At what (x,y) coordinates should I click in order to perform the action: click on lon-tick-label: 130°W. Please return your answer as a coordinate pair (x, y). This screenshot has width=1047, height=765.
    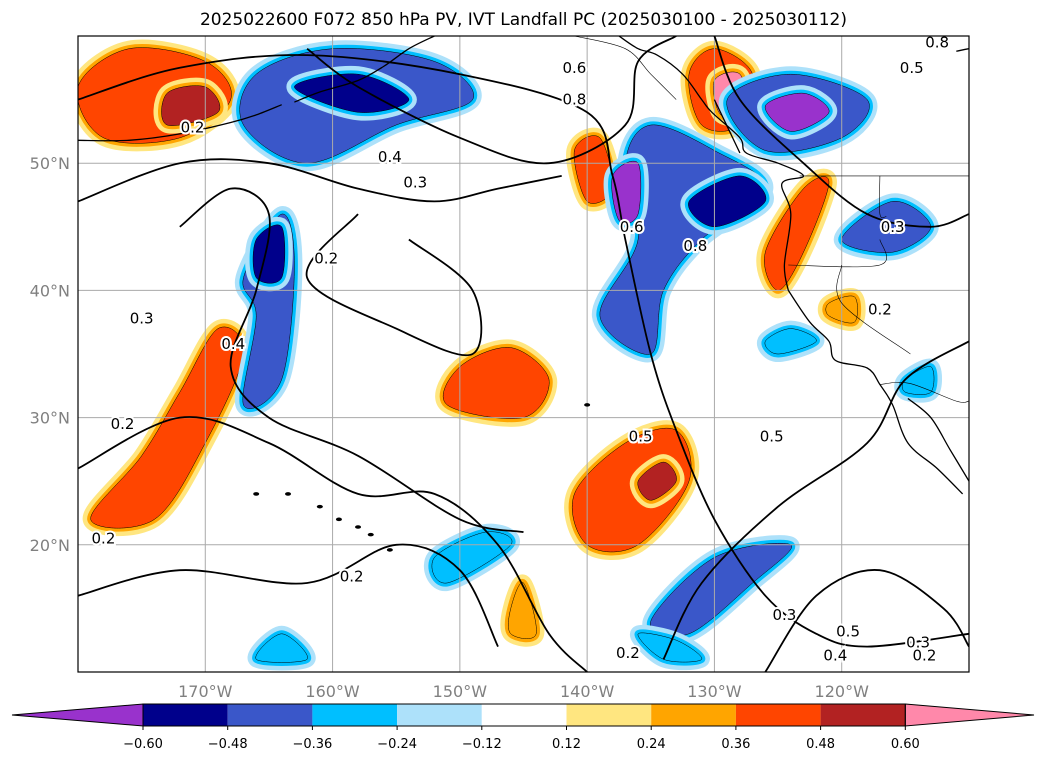
    Looking at the image, I should click on (714, 691).